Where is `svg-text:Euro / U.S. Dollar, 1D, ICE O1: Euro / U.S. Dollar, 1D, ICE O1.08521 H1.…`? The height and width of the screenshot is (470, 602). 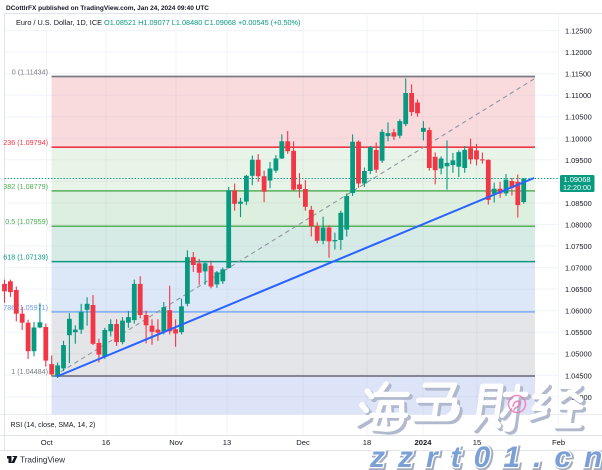 svg-text:Euro / U.S. Dollar, 1D, ICE O1: Euro / U.S. Dollar, 1D, ICE O1.08521 H1.… is located at coordinates (158, 22).